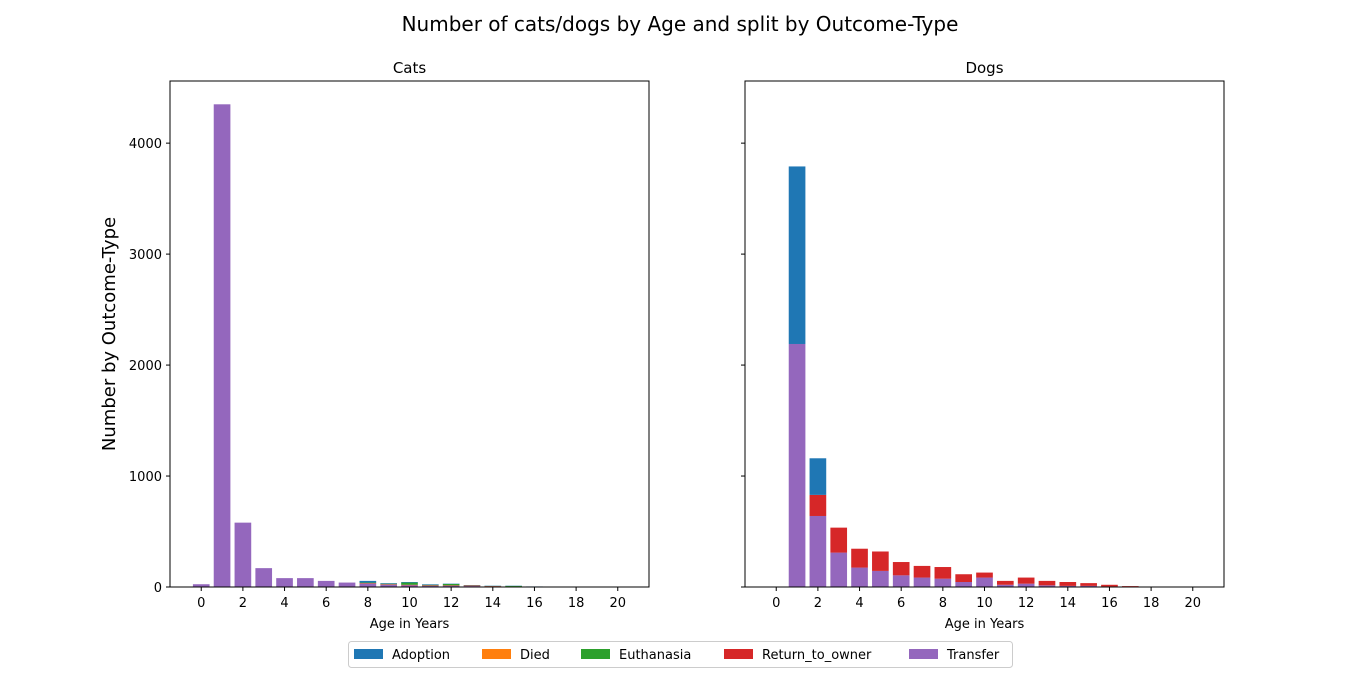 This screenshot has height=674, width=1360. Describe the element at coordinates (595, 654) in the screenshot. I see `legend-swatch-euthanasia` at that location.